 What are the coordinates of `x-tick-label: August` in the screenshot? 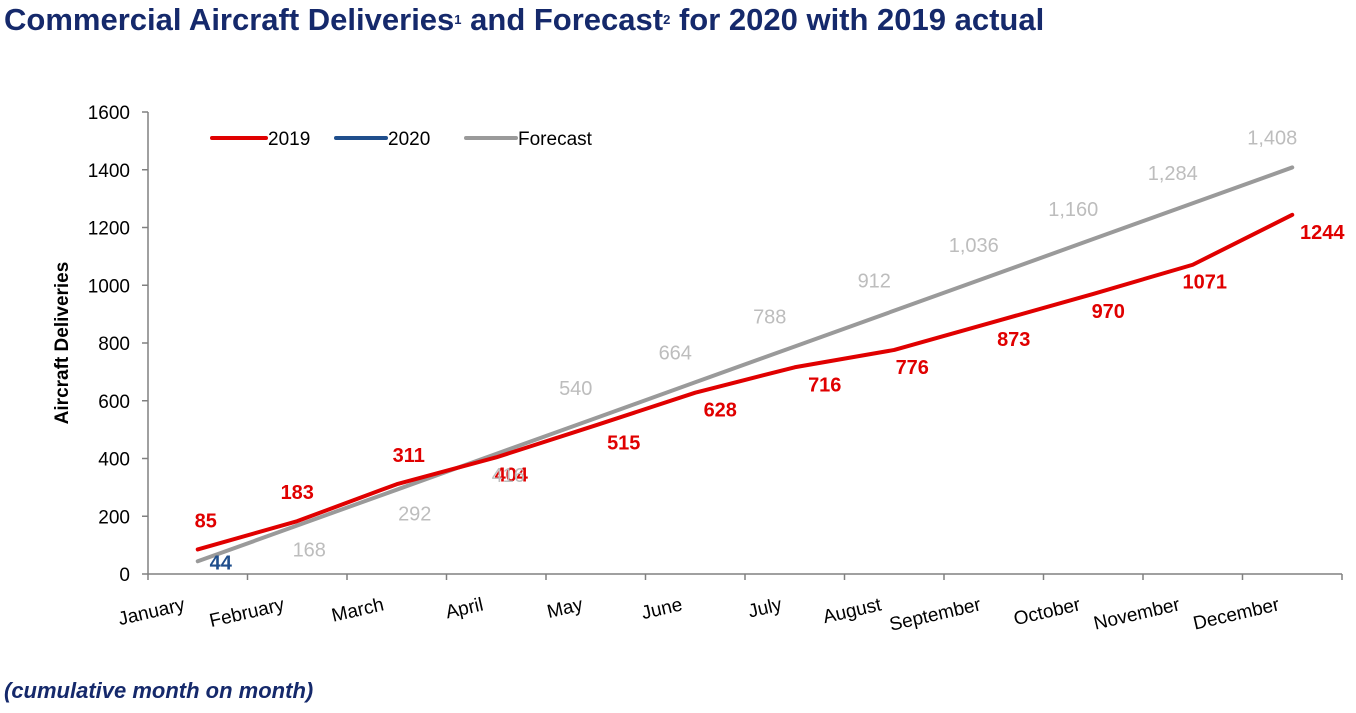 It's located at (852, 611).